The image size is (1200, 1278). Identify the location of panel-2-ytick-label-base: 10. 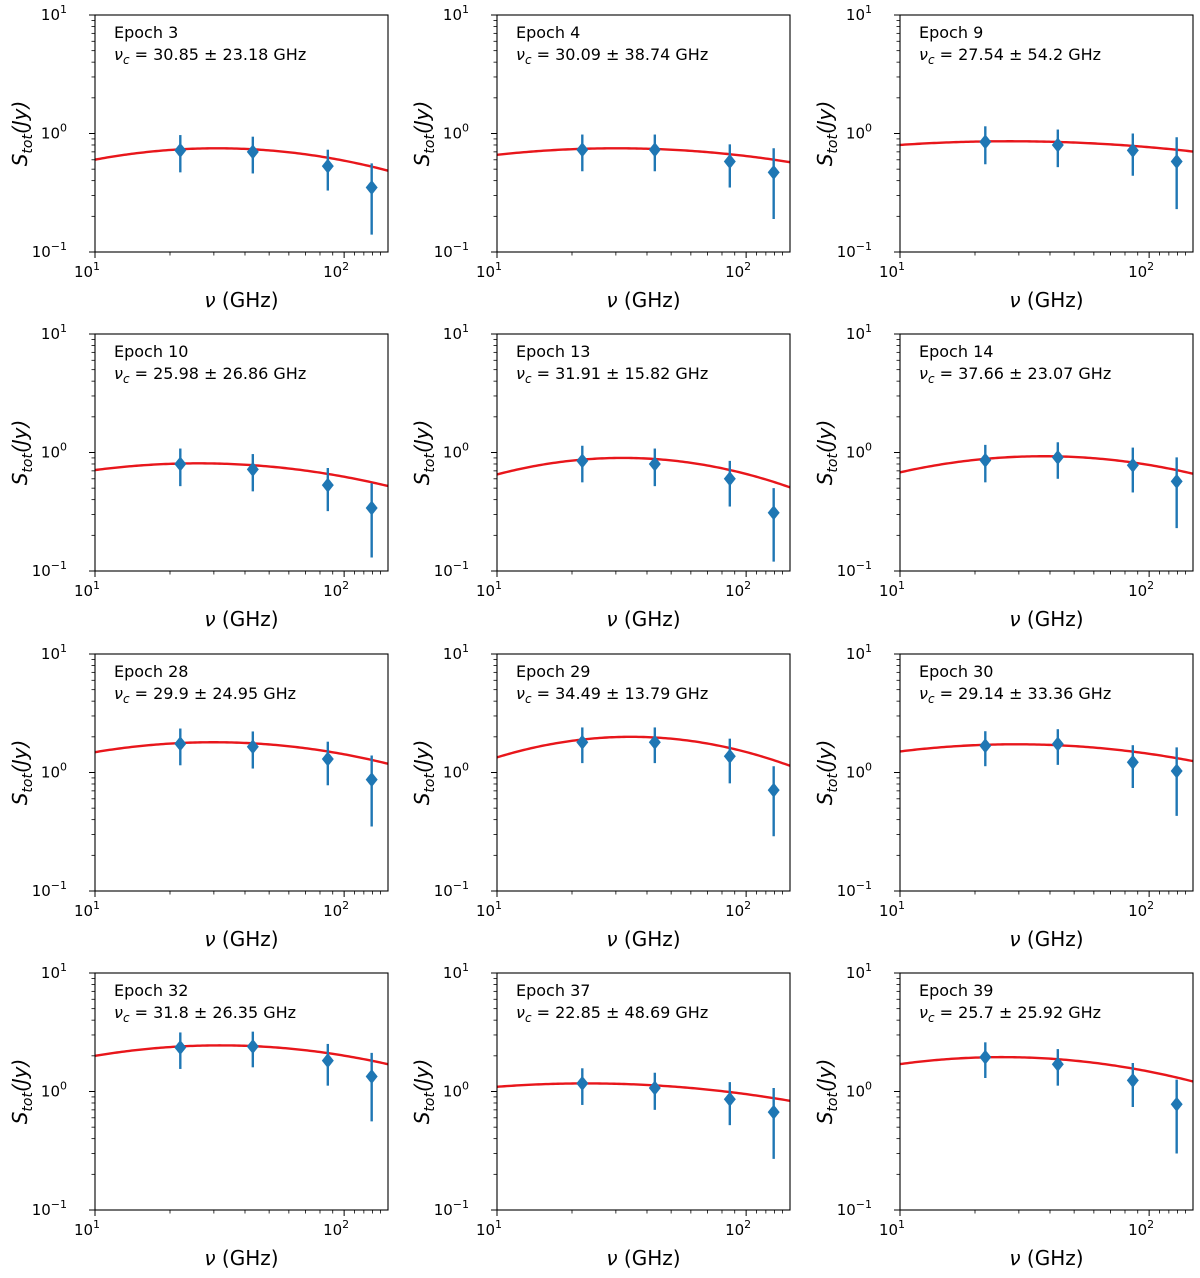
(452, 134).